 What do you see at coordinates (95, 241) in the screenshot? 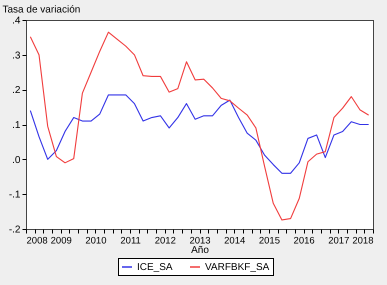
I see `x-tick-label: 2010` at bounding box center [95, 241].